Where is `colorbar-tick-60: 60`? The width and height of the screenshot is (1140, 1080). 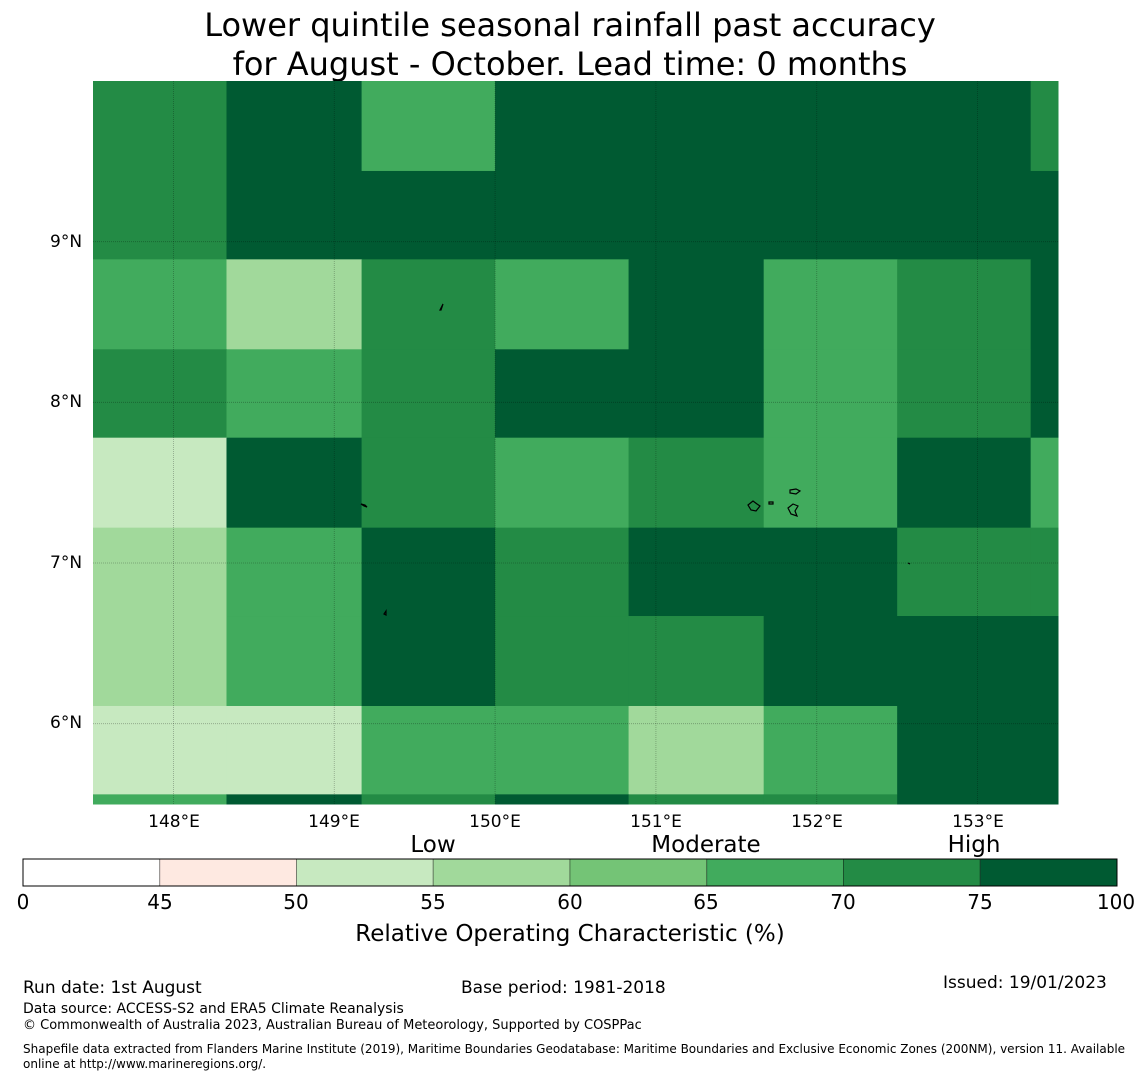 colorbar-tick-60: 60 is located at coordinates (570, 902).